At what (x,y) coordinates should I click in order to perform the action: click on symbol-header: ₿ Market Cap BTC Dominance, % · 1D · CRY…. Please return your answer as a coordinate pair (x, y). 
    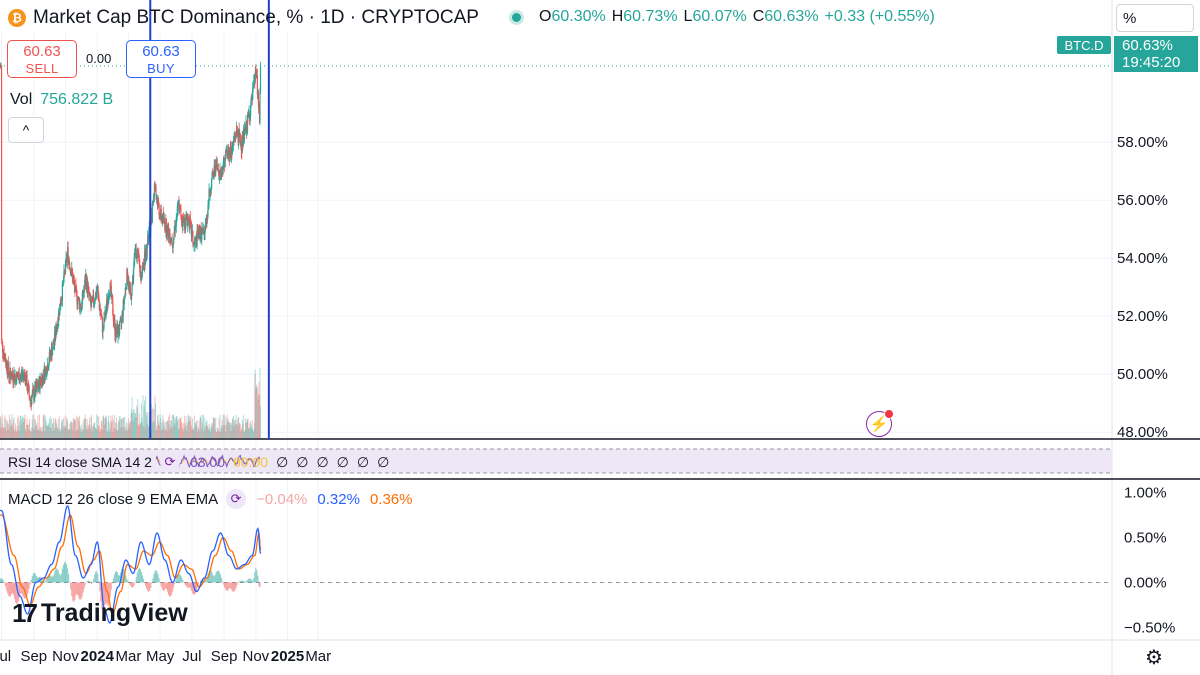
    Looking at the image, I should click on (243, 18).